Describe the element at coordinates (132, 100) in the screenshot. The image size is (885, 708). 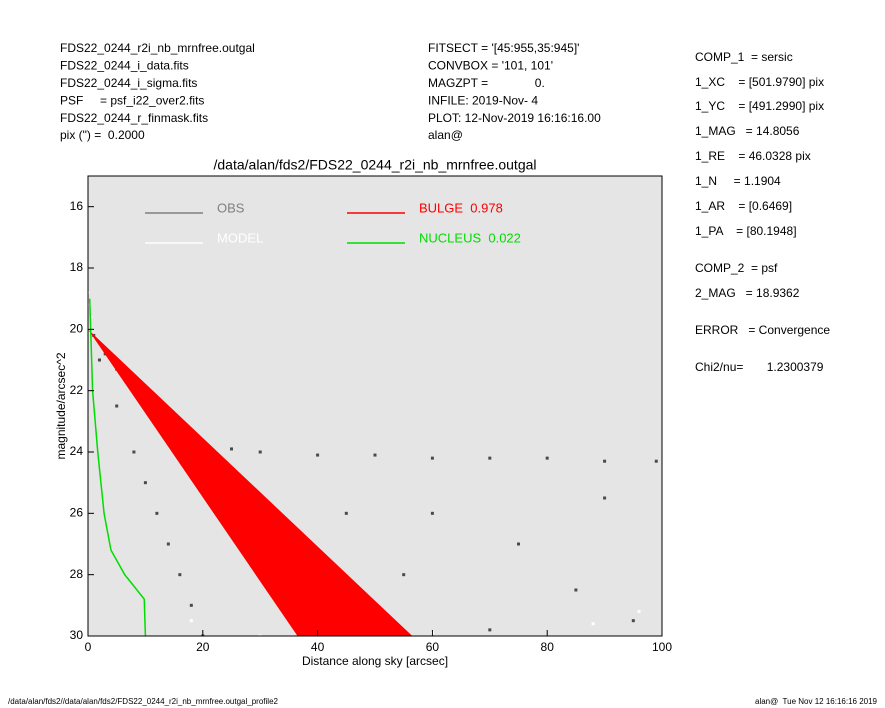
I see `header-text: PSF = psf_i22_over2.fits` at that location.